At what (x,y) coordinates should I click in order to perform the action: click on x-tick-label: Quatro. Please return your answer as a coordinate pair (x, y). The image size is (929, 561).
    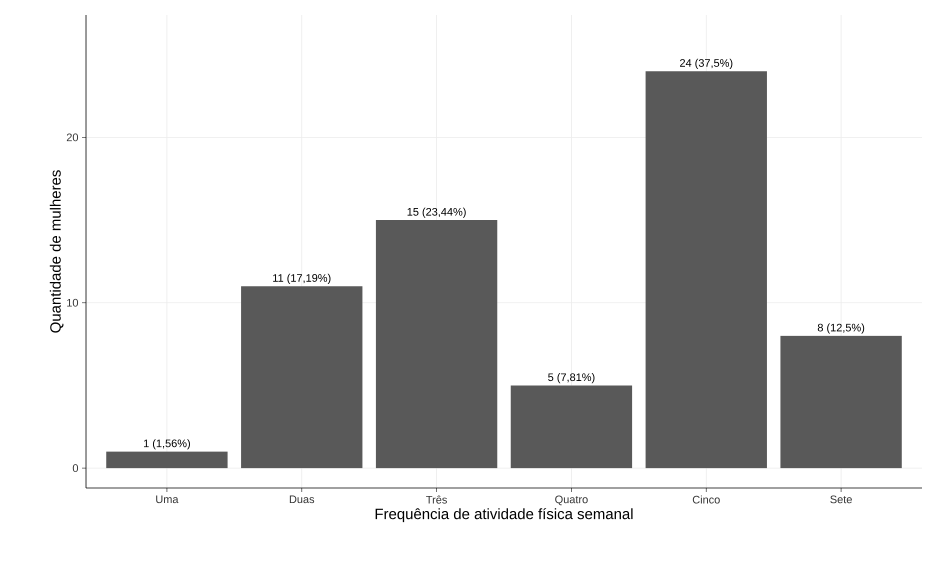
    Looking at the image, I should click on (571, 501).